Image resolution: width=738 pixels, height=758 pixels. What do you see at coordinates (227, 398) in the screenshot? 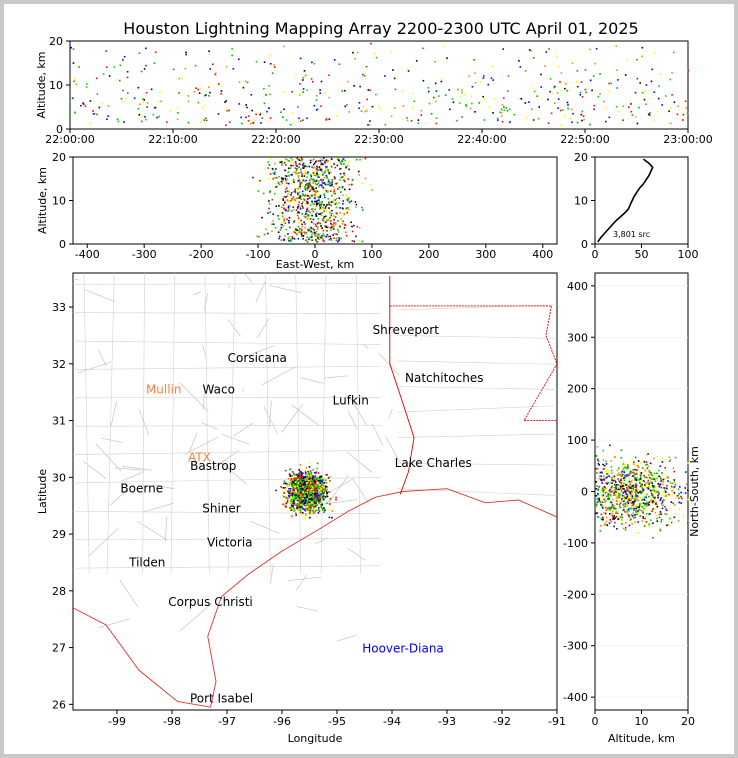
I see `county-parallel` at bounding box center [227, 398].